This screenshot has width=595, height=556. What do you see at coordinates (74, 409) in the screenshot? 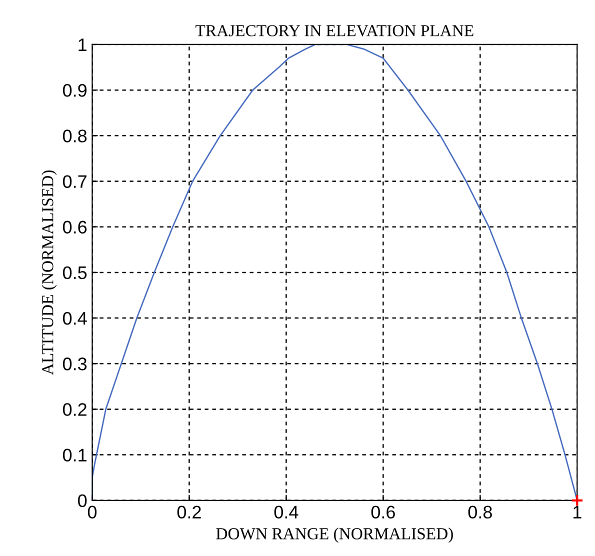
I see `y-tick-label: 0.2` at bounding box center [74, 409].